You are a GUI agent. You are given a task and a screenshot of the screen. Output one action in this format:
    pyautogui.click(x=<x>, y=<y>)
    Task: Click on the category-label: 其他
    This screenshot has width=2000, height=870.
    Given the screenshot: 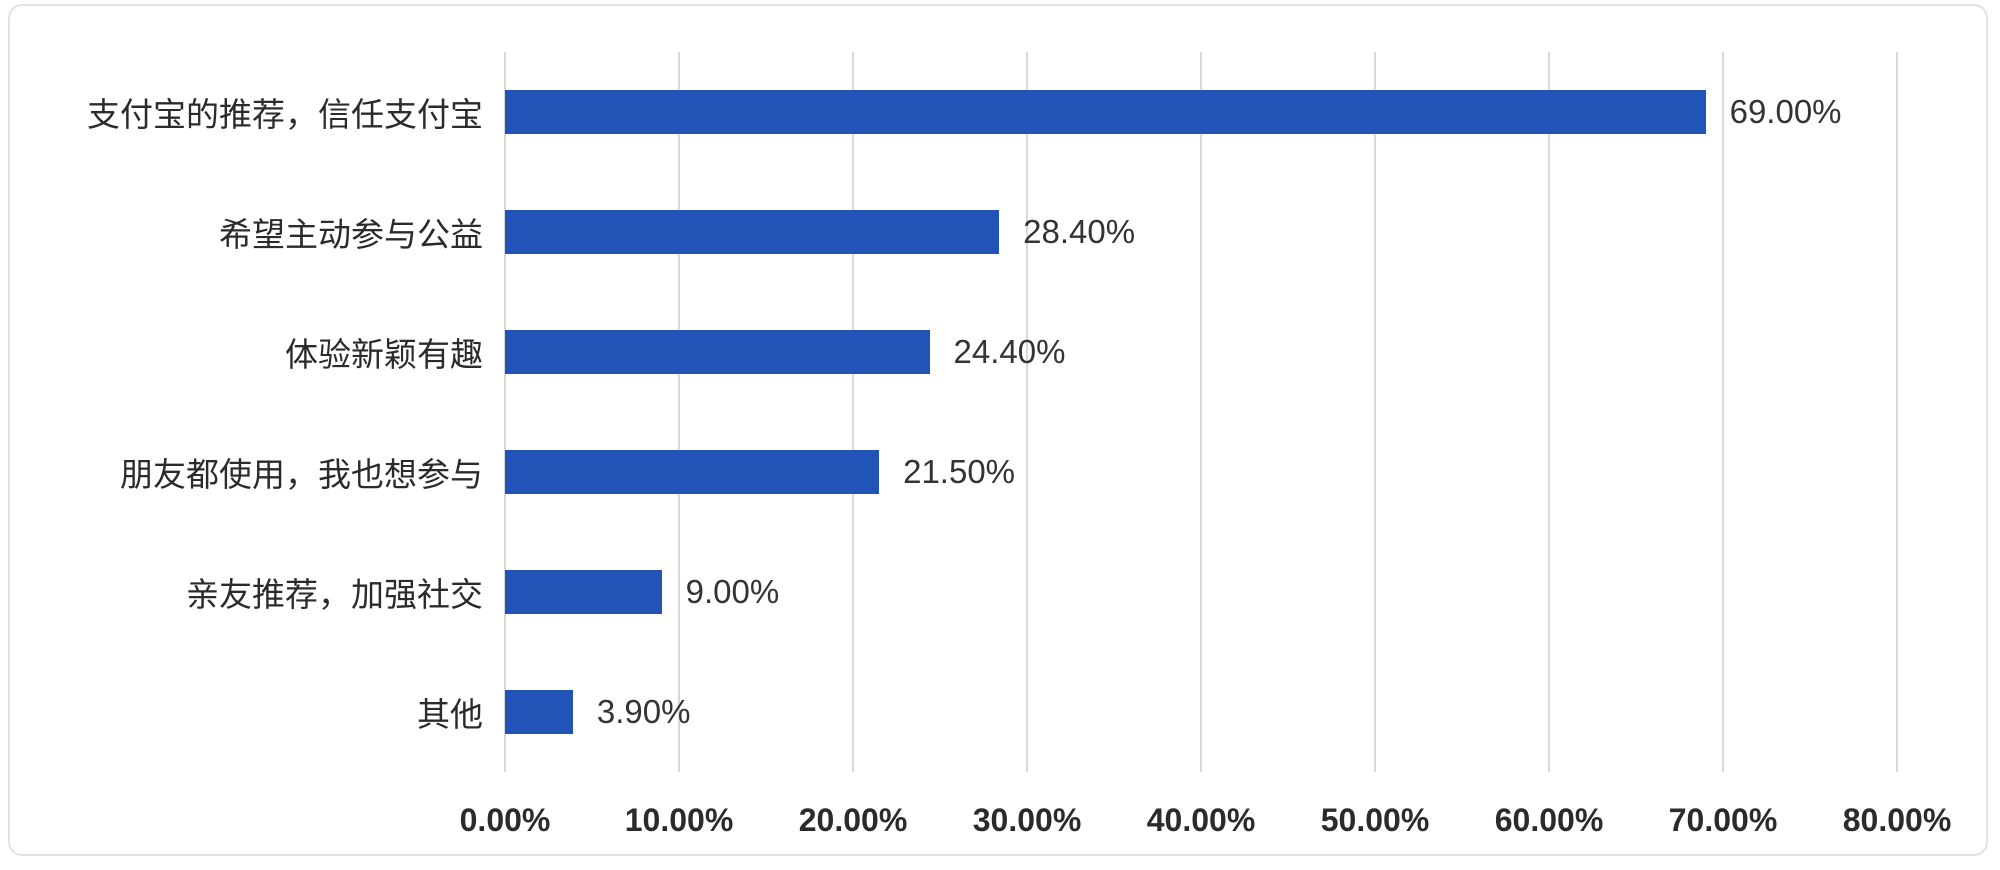 What is the action you would take?
    pyautogui.click(x=450, y=714)
    